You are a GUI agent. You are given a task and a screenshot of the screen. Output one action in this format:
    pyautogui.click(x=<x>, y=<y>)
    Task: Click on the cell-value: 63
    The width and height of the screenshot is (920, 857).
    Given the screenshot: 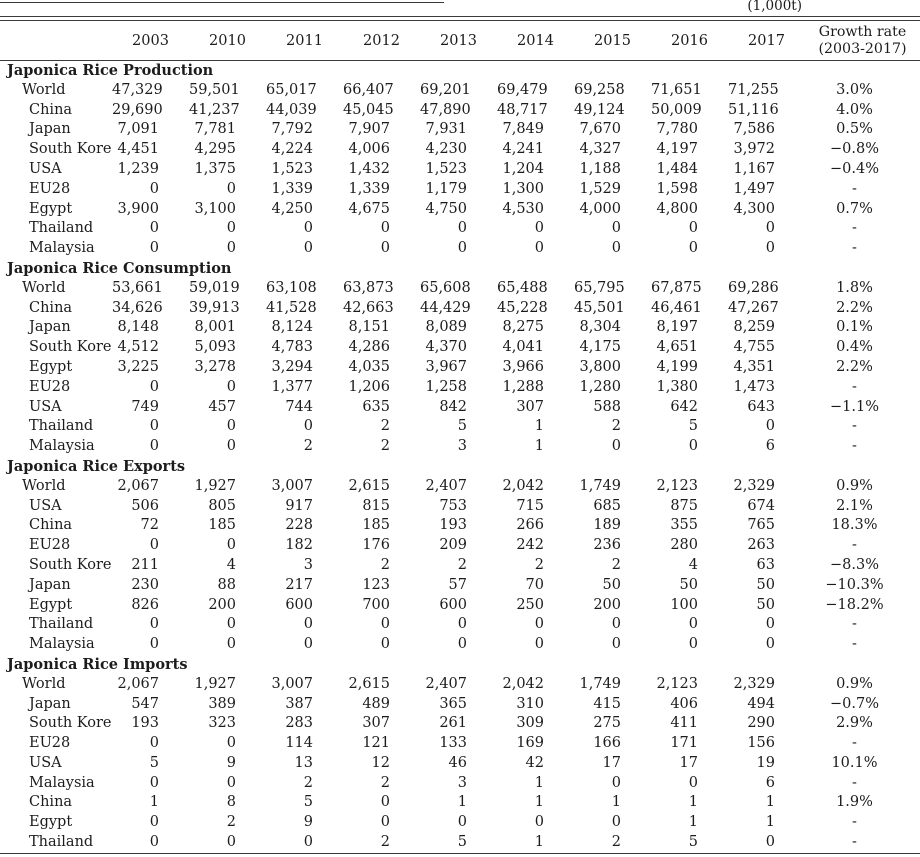 What is the action you would take?
    pyautogui.click(x=765, y=564)
    